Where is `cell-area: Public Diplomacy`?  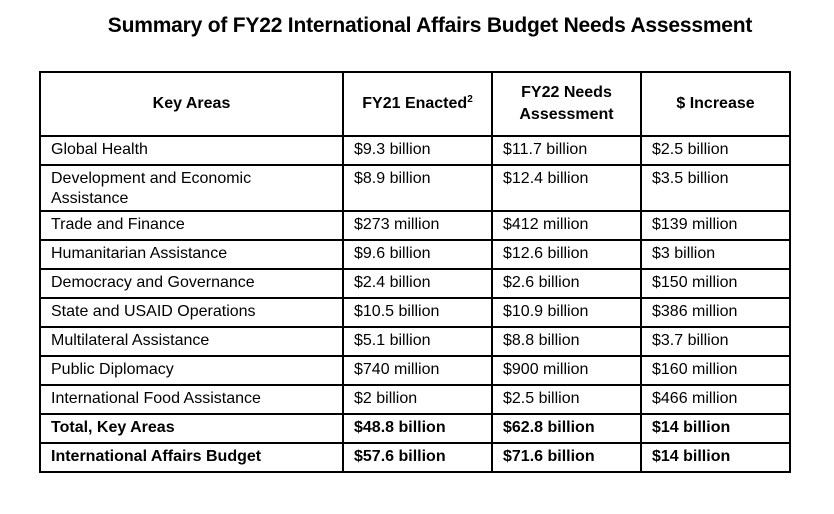
cell-area: Public Diplomacy is located at coordinates (191, 370).